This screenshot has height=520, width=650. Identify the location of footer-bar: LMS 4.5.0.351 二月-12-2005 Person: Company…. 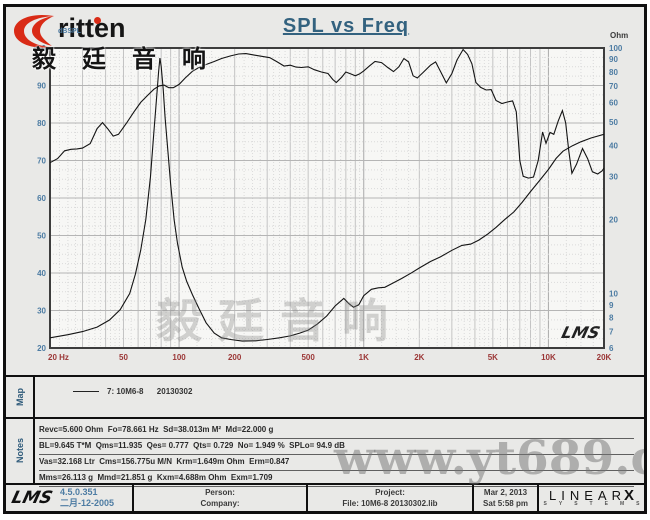
(325, 497).